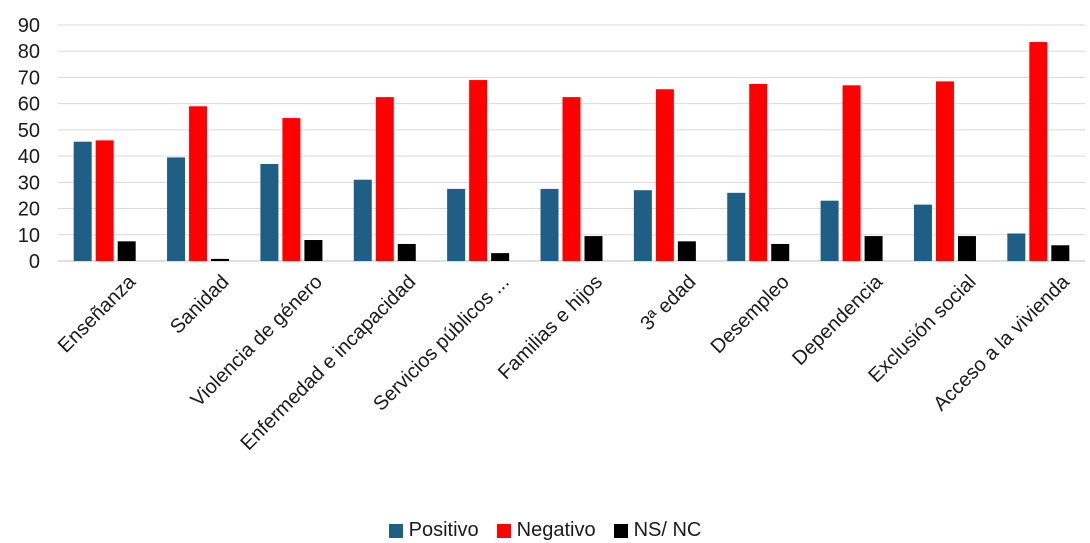 The height and width of the screenshot is (543, 1090). What do you see at coordinates (29, 183) in the screenshot?
I see `y-tick-label: 30` at bounding box center [29, 183].